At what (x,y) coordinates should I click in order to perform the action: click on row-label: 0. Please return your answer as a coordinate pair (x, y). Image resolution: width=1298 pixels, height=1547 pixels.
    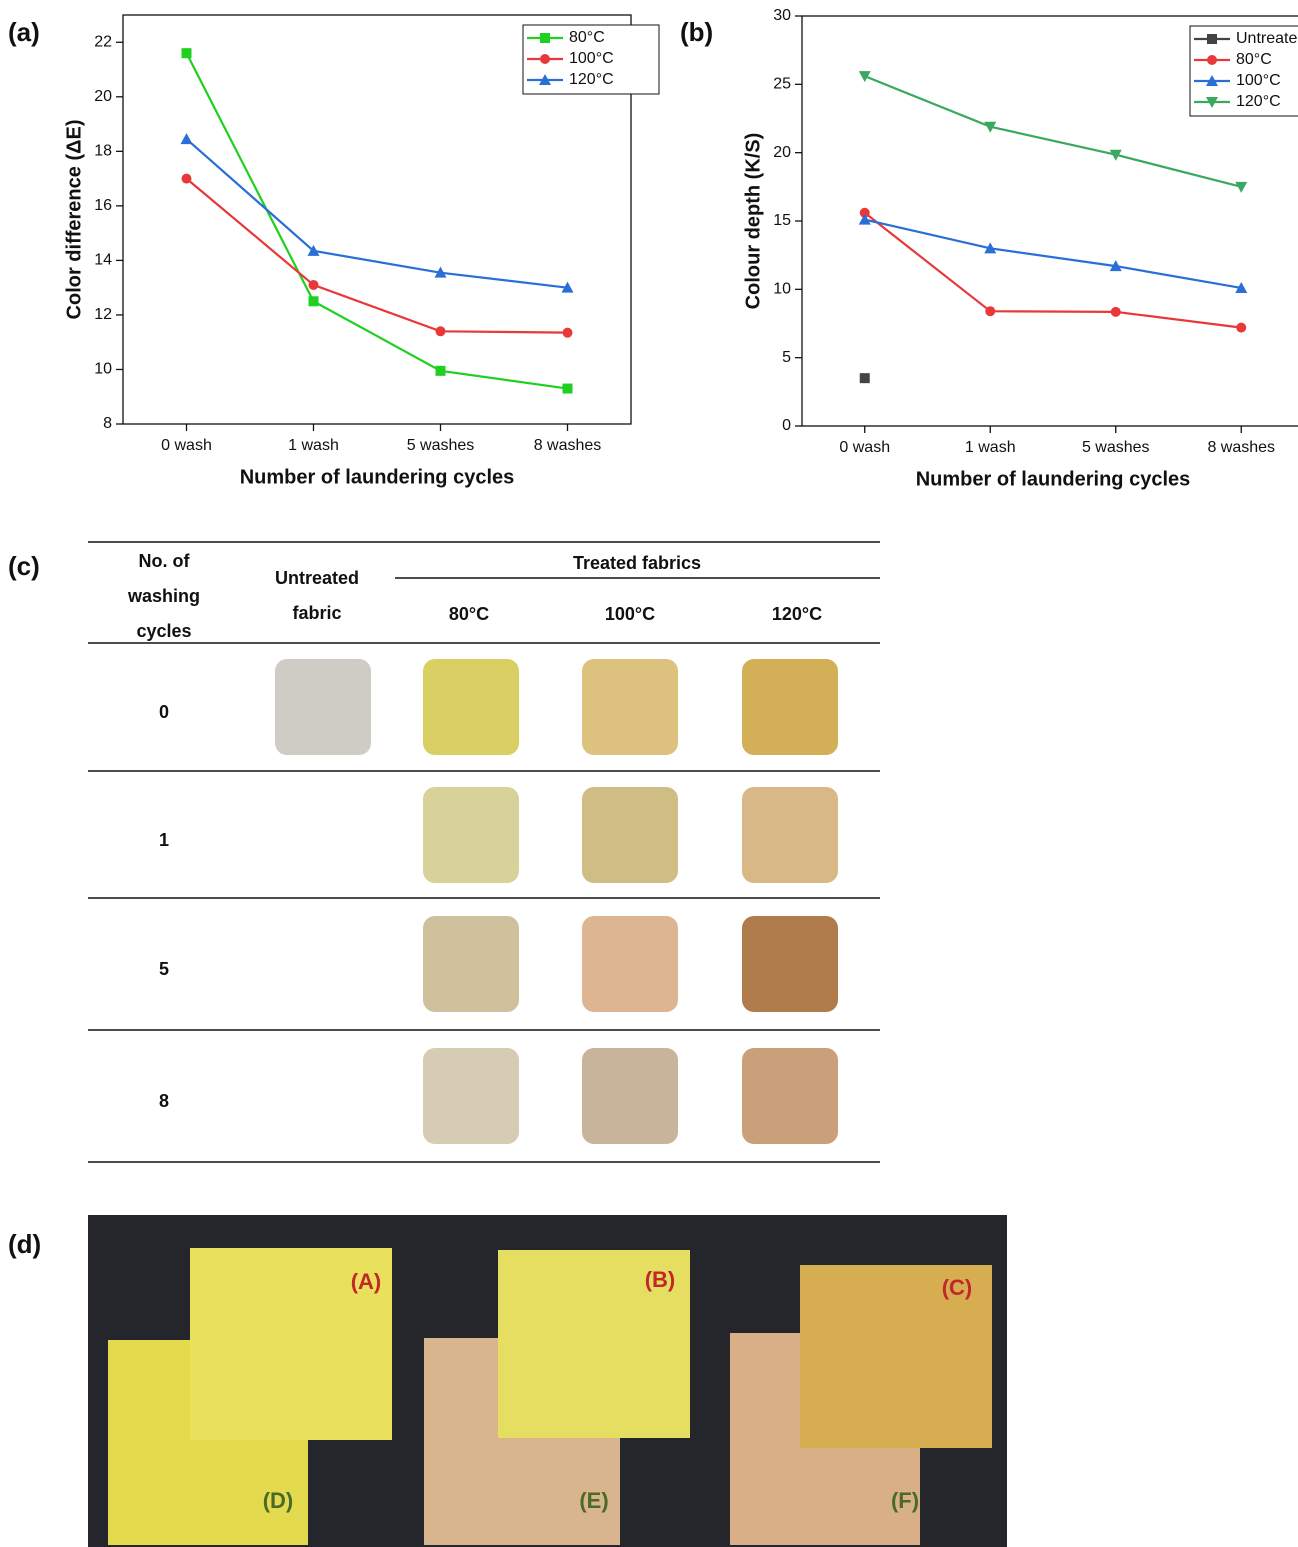
    Looking at the image, I should click on (164, 712).